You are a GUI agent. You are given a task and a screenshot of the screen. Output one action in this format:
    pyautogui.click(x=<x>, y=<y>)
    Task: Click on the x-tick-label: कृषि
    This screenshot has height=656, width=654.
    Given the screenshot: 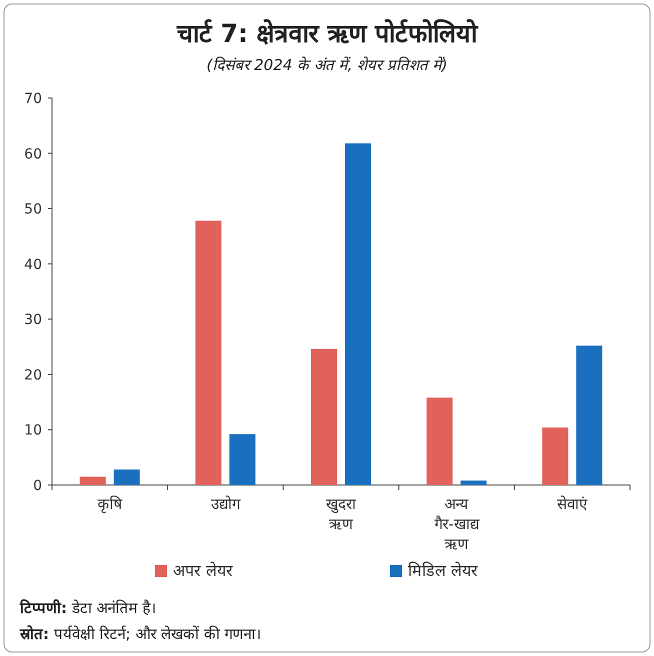 What is the action you would take?
    pyautogui.click(x=109, y=504)
    